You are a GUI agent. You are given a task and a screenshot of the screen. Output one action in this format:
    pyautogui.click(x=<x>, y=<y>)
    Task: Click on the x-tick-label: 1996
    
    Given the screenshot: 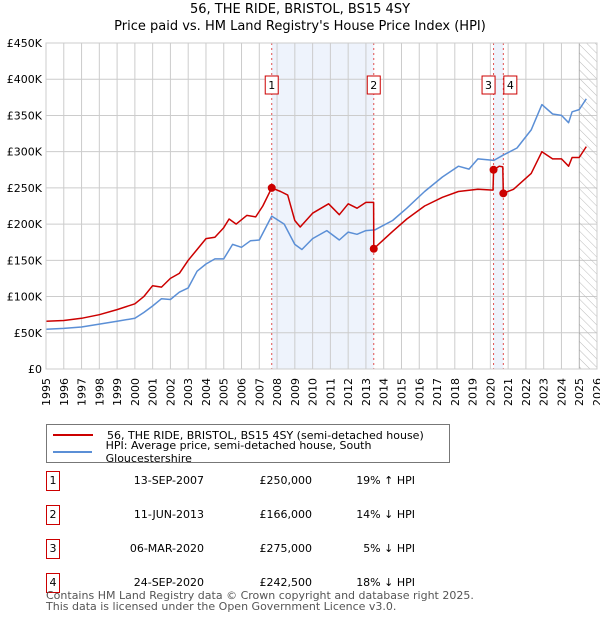 What is the action you would take?
    pyautogui.click(x=64, y=392)
    